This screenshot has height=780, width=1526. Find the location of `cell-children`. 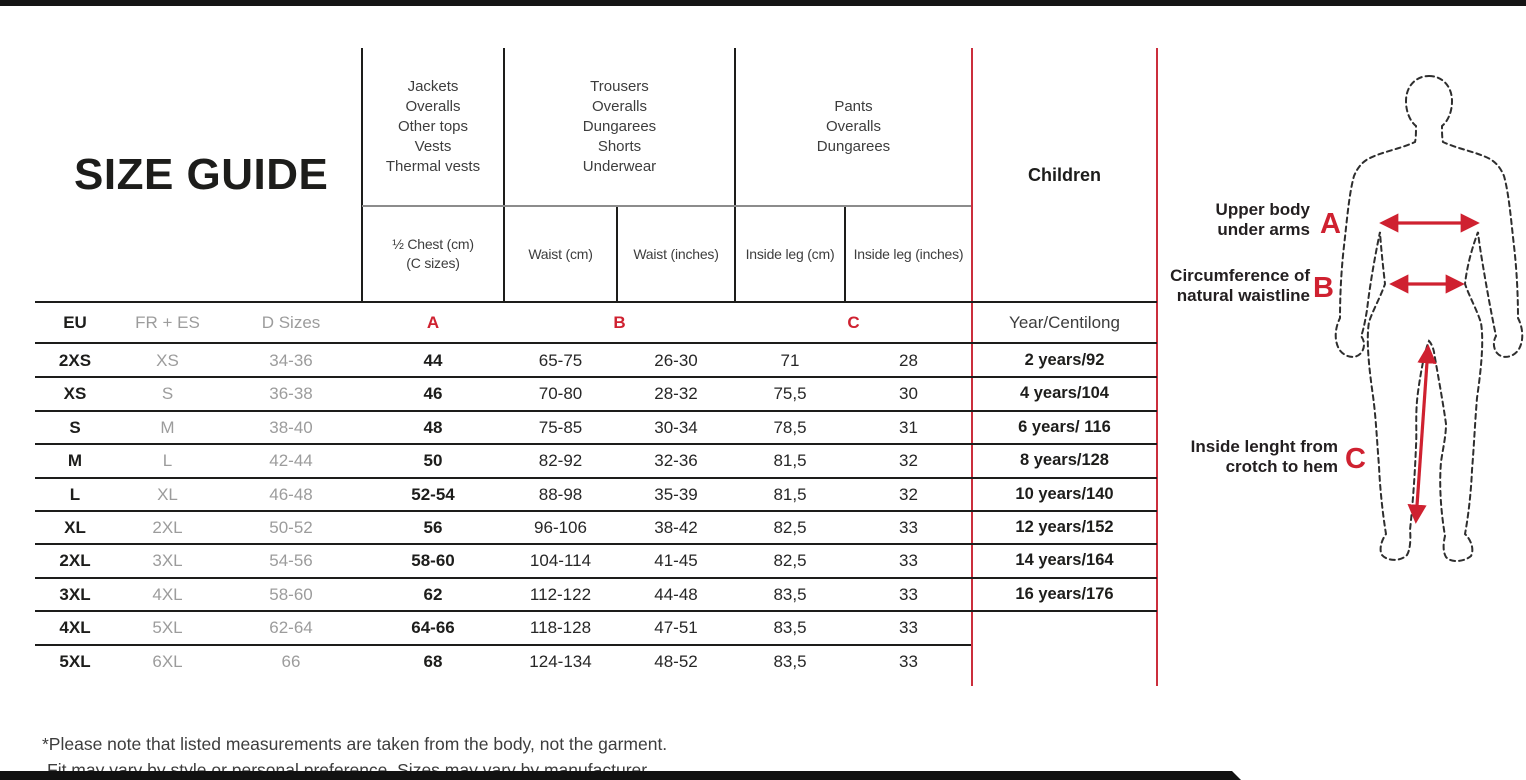

cell-children is located at coordinates (1064, 661).